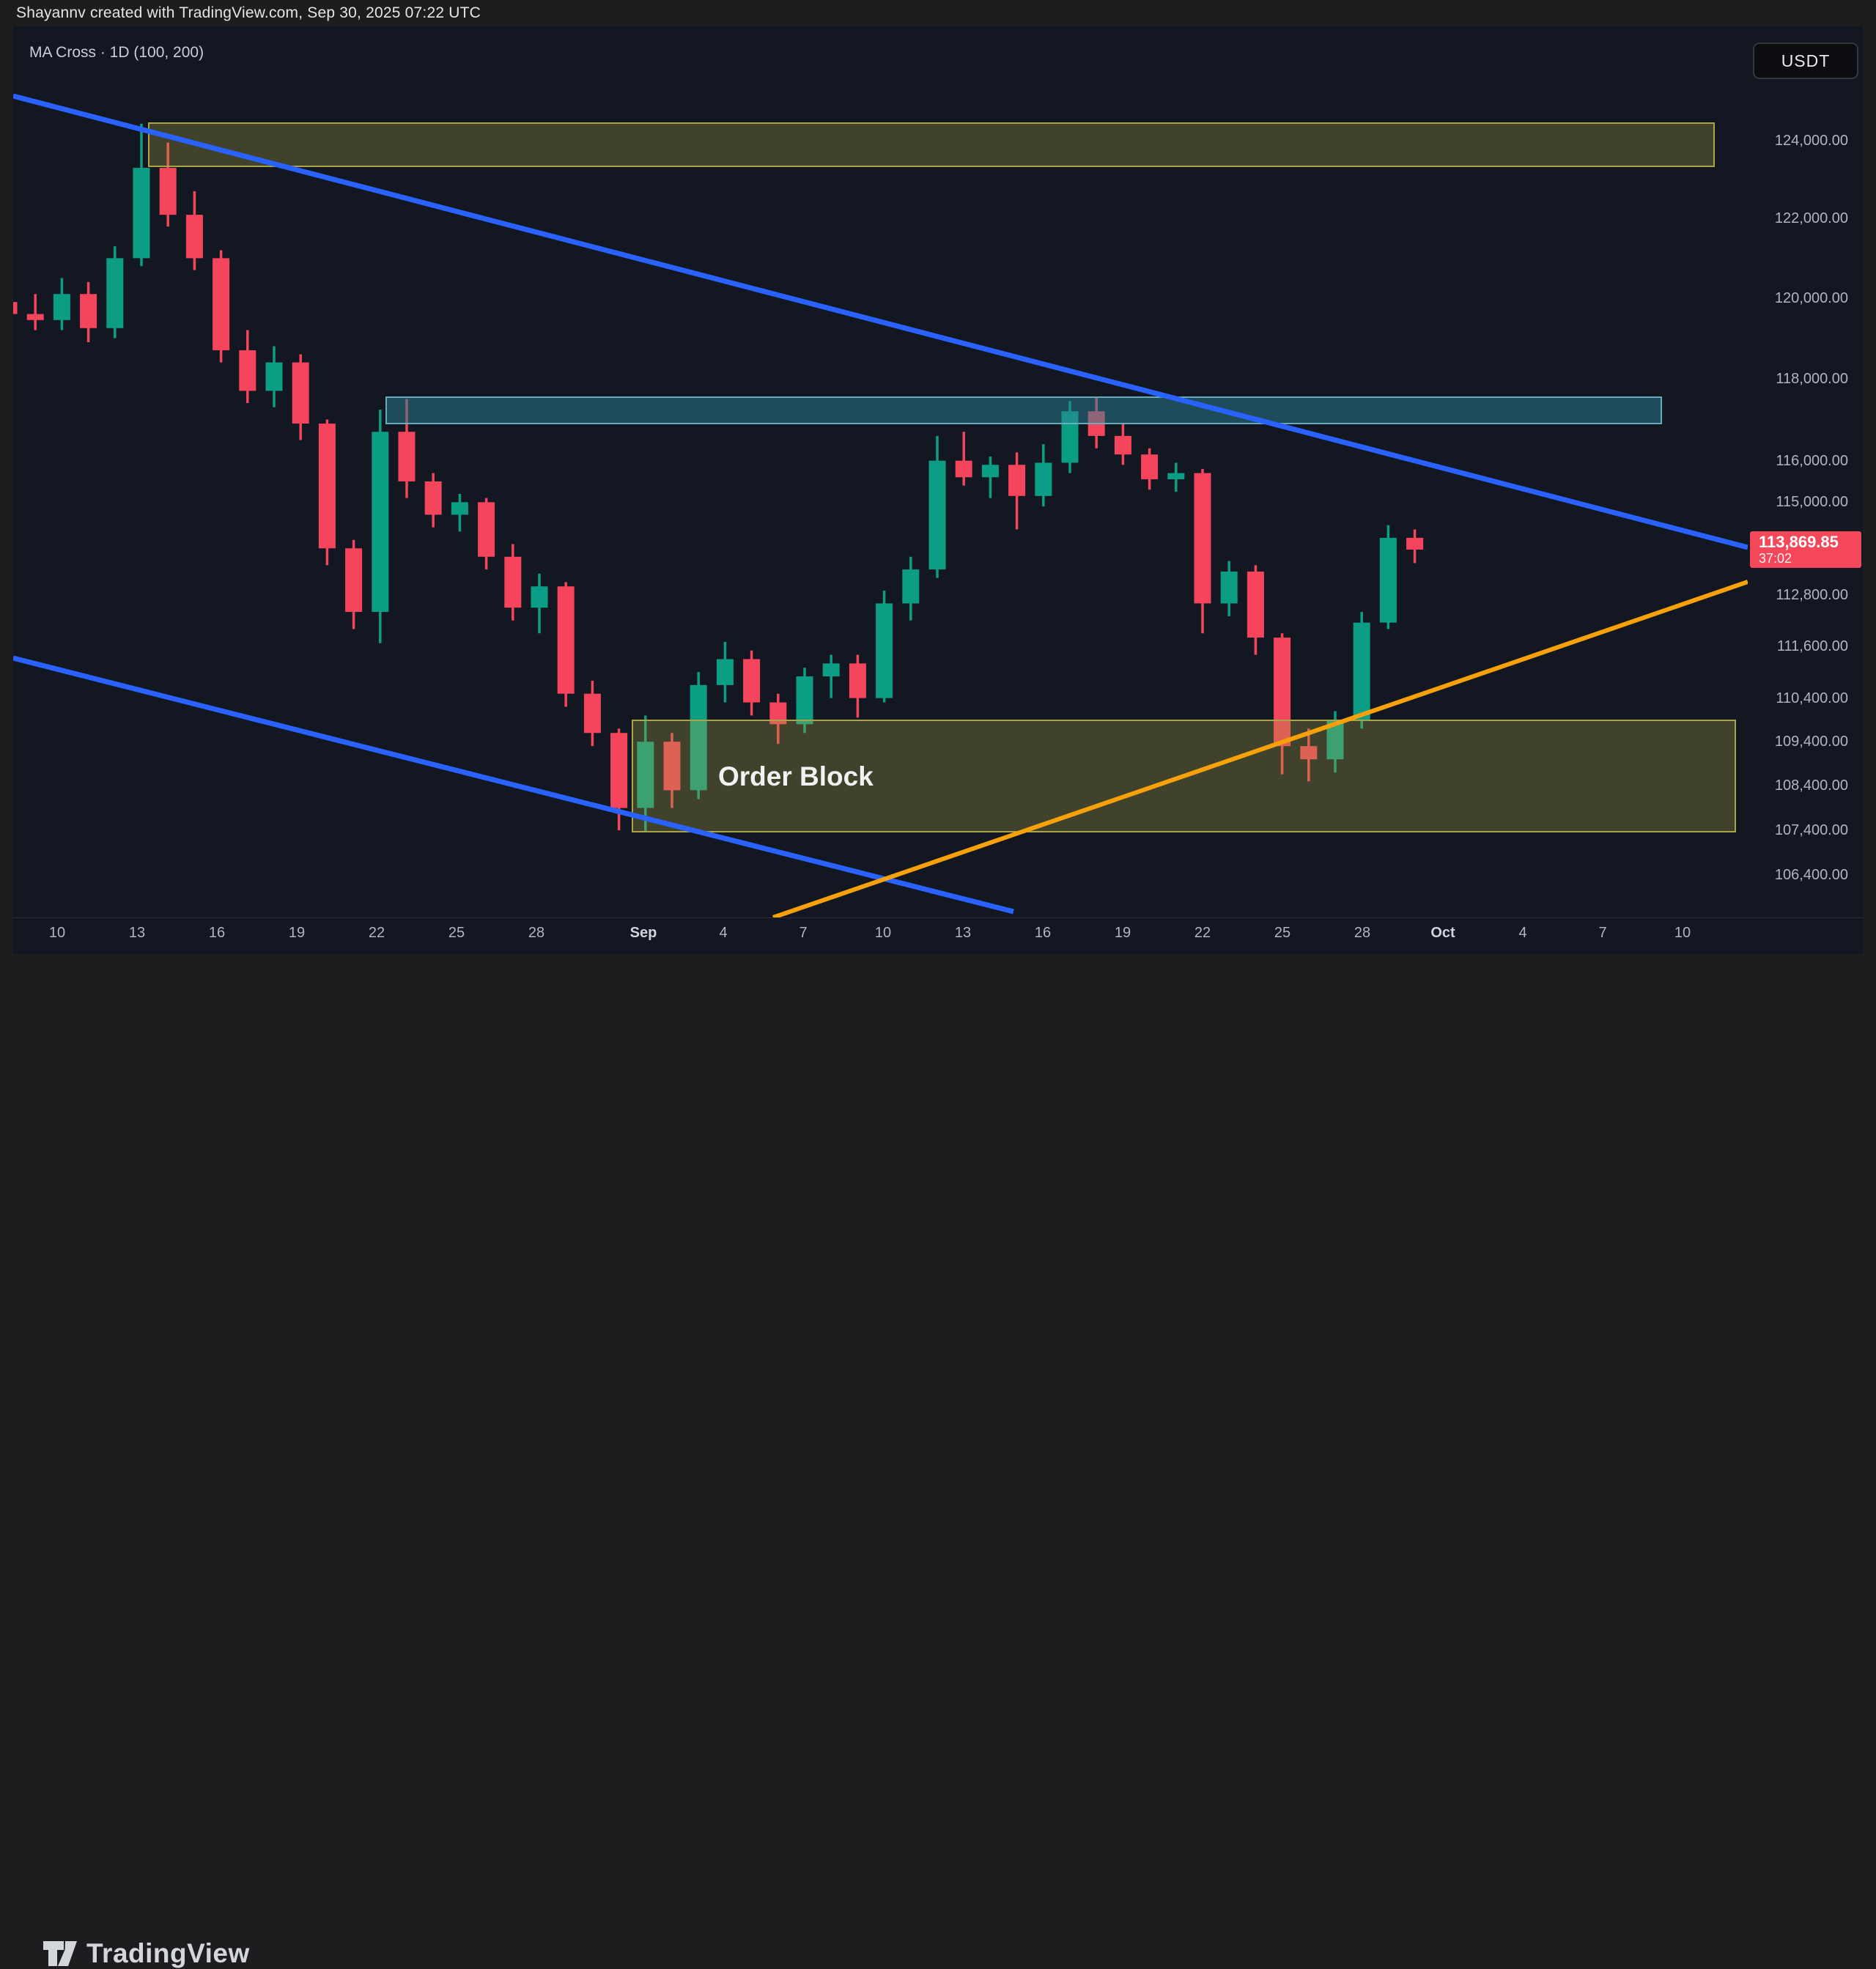 Image resolution: width=1876 pixels, height=1969 pixels. Describe the element at coordinates (116, 52) in the screenshot. I see `indicator-legend: MA Cross · 1D (100, 200)` at that location.